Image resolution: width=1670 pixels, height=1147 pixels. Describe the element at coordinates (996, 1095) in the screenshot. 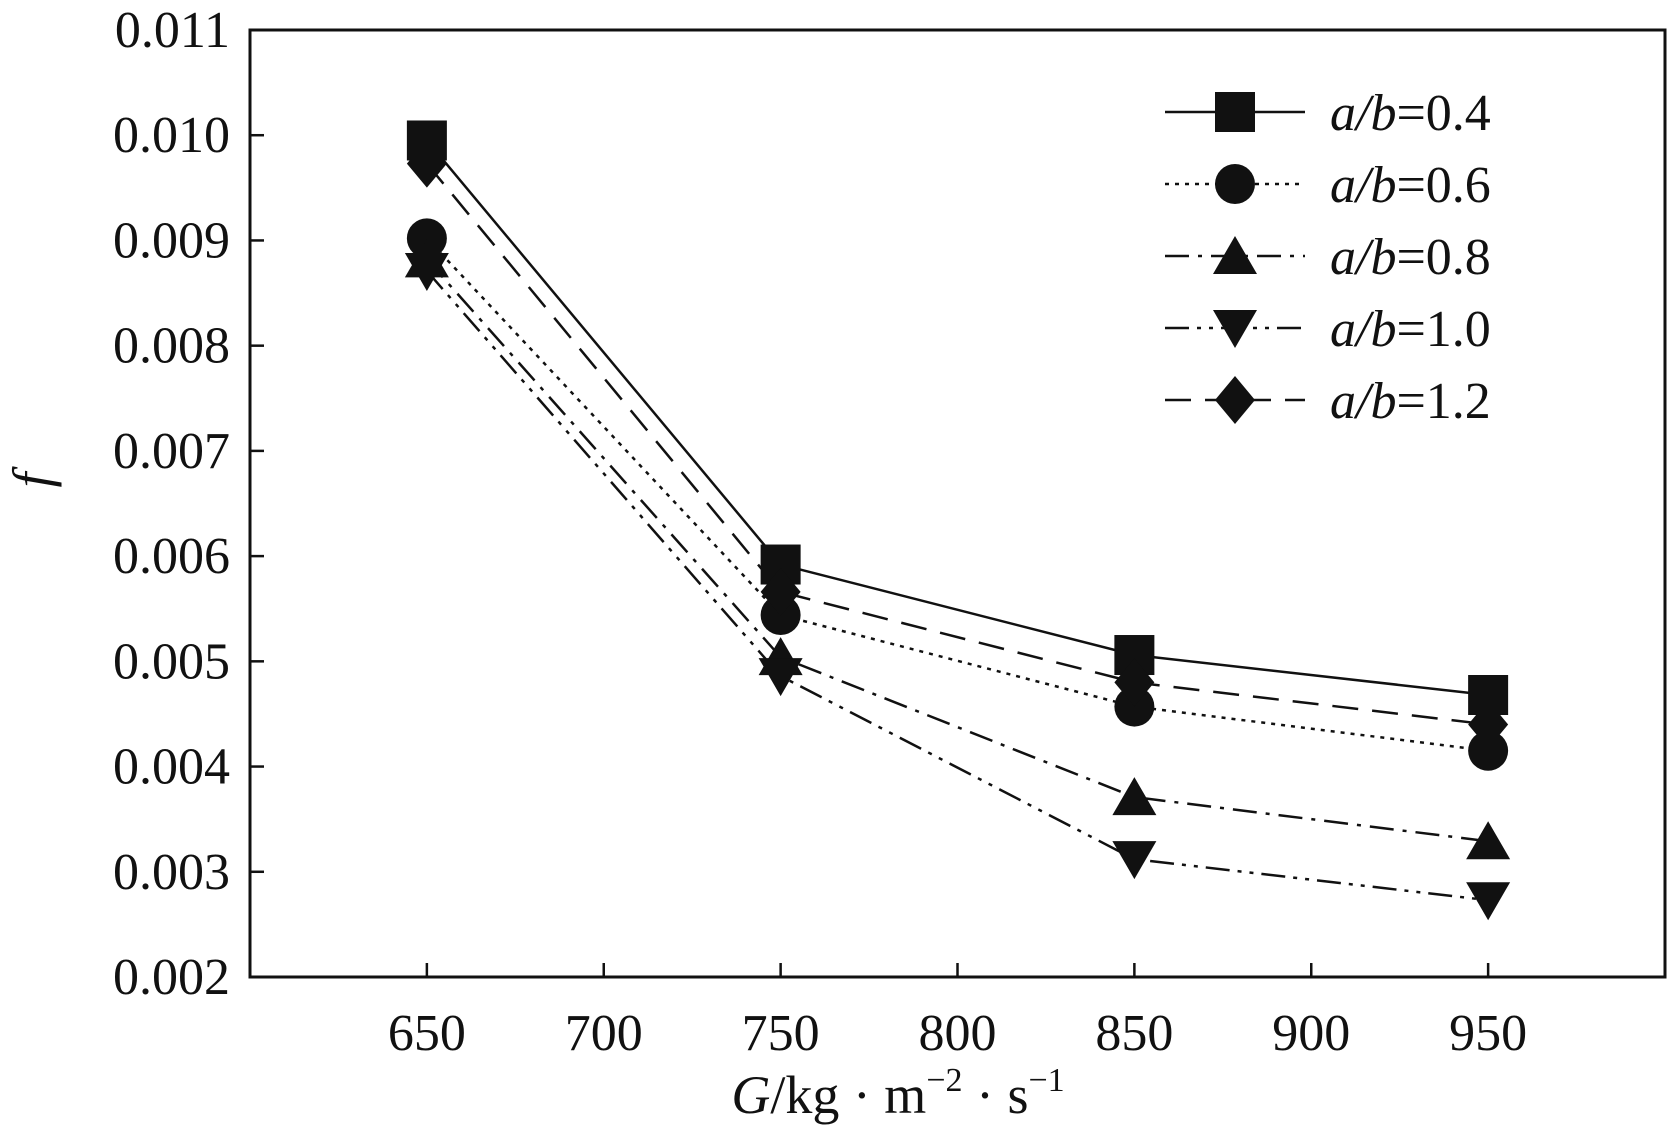

I see `x-axis-title-unit2: · s` at that location.